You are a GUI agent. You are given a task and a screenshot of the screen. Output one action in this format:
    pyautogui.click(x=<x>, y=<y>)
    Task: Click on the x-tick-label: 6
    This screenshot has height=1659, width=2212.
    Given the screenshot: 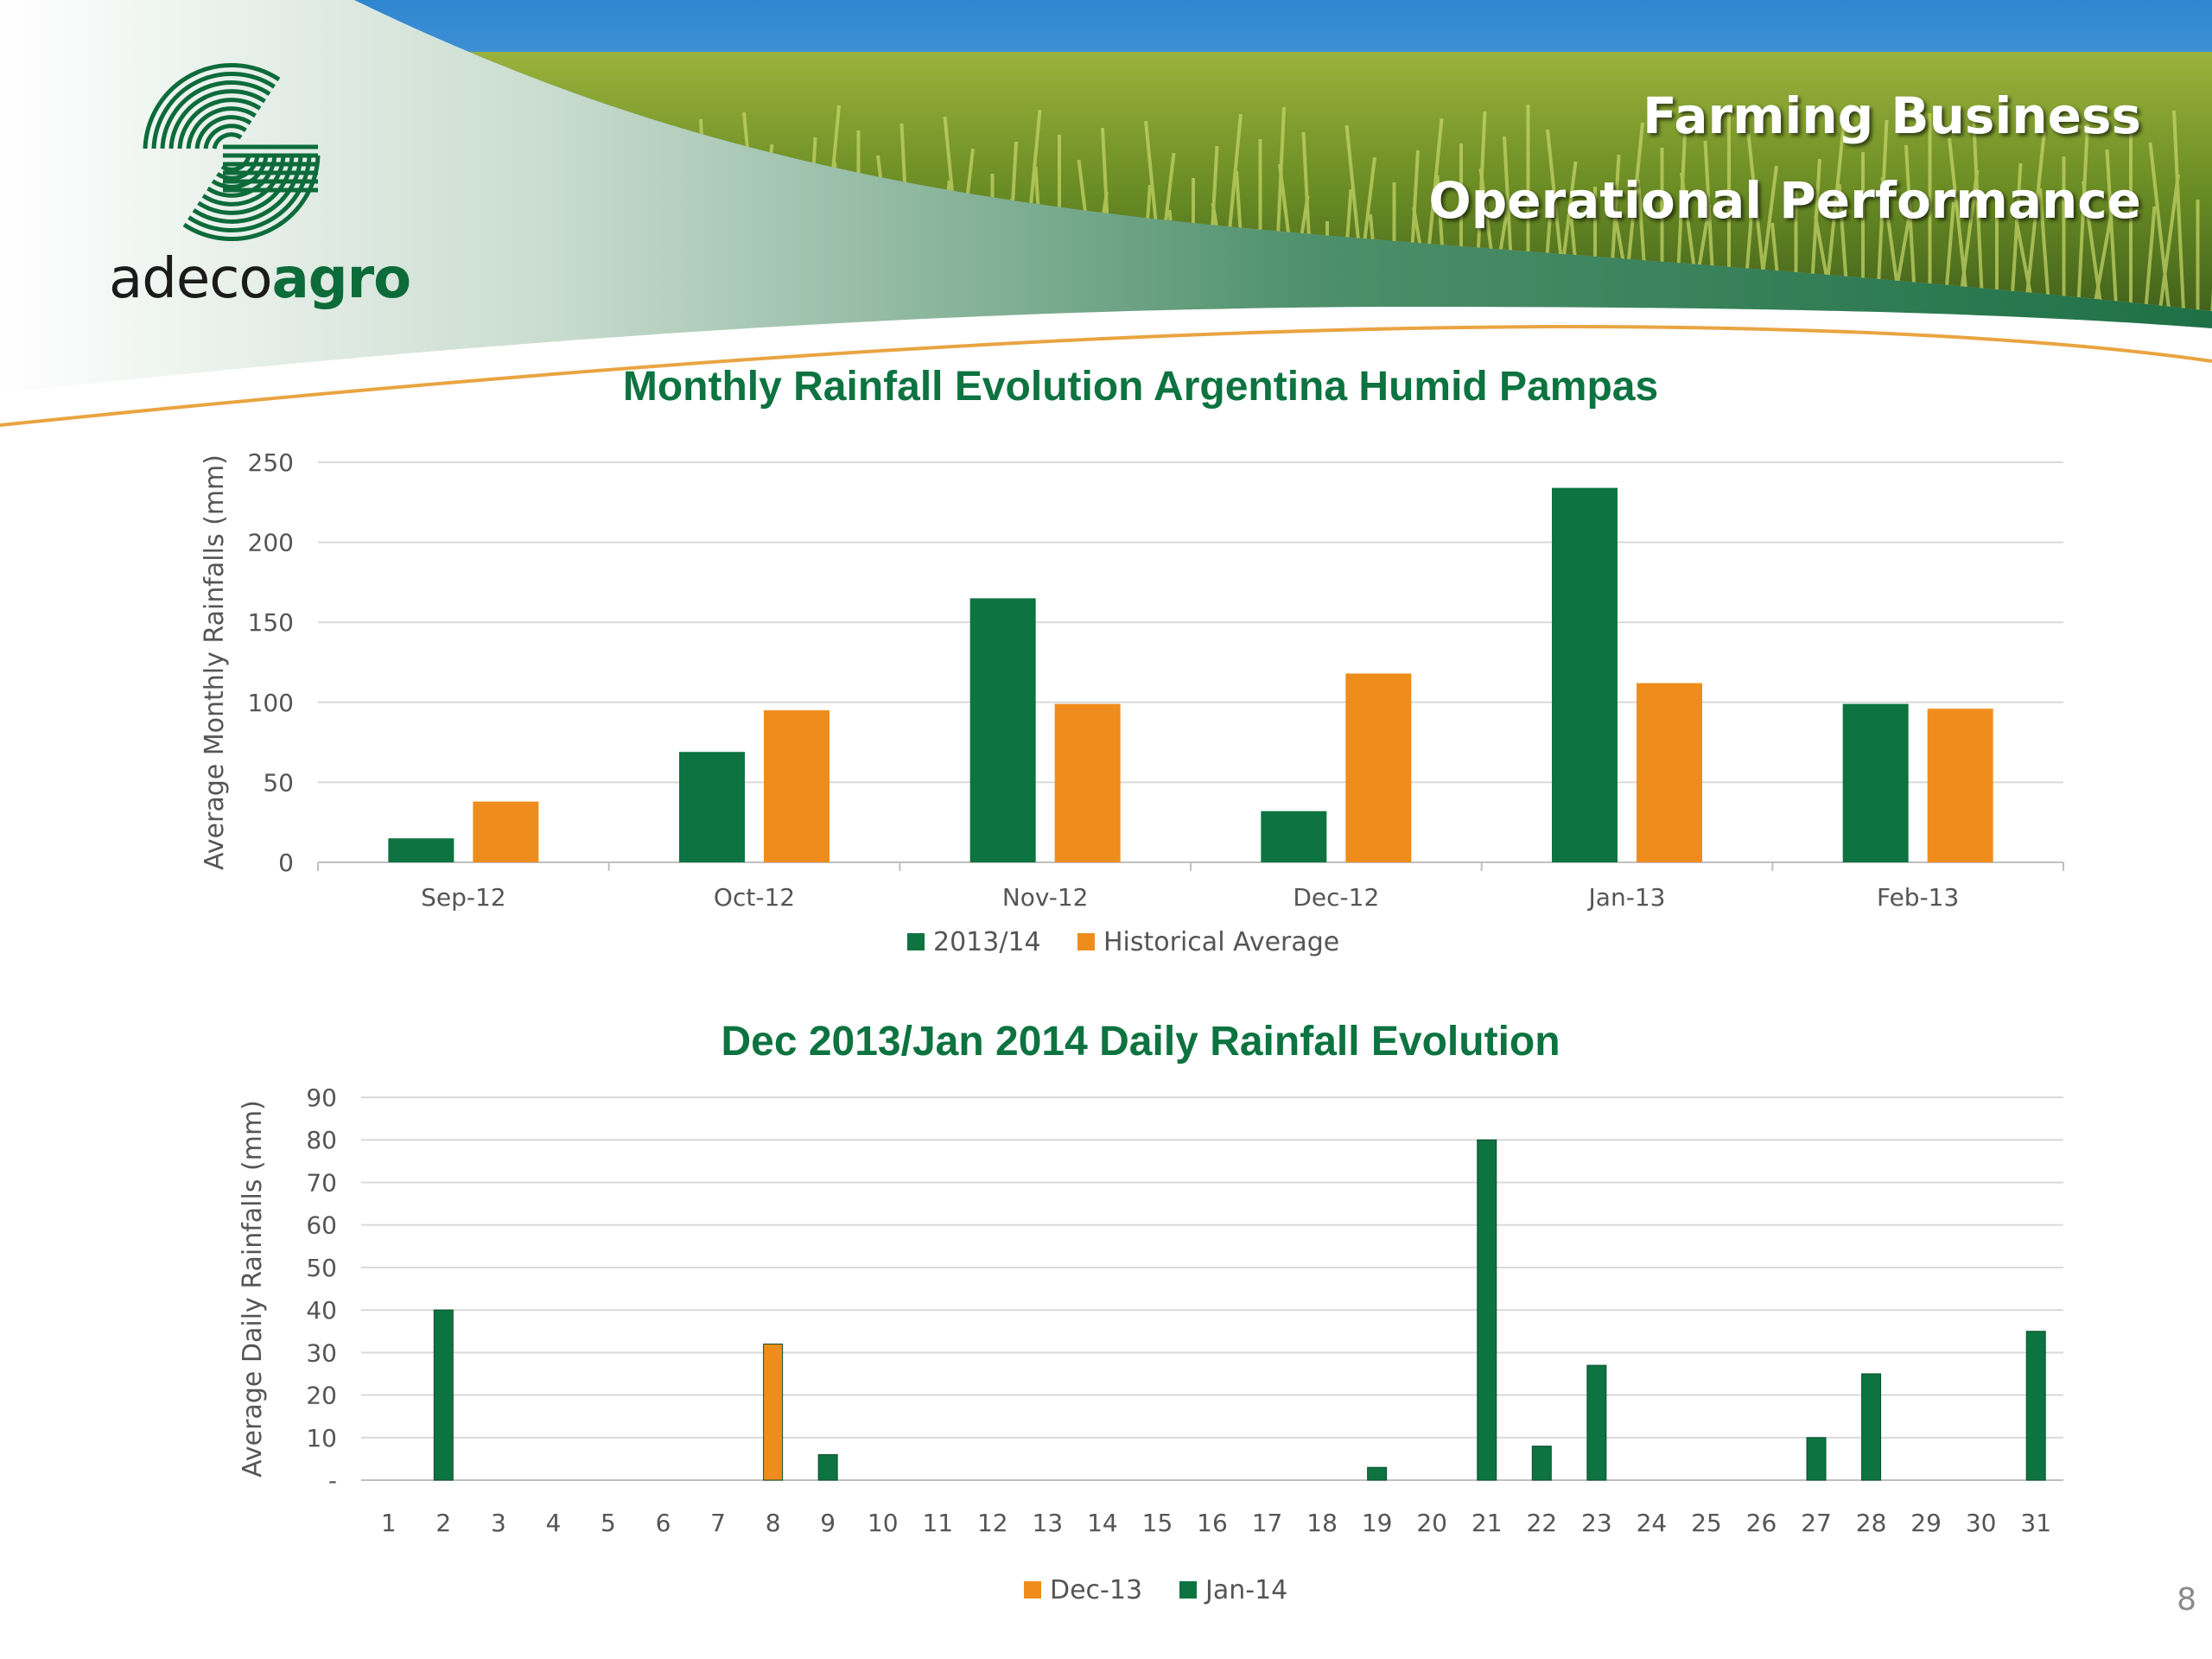 What is the action you would take?
    pyautogui.click(x=663, y=1523)
    